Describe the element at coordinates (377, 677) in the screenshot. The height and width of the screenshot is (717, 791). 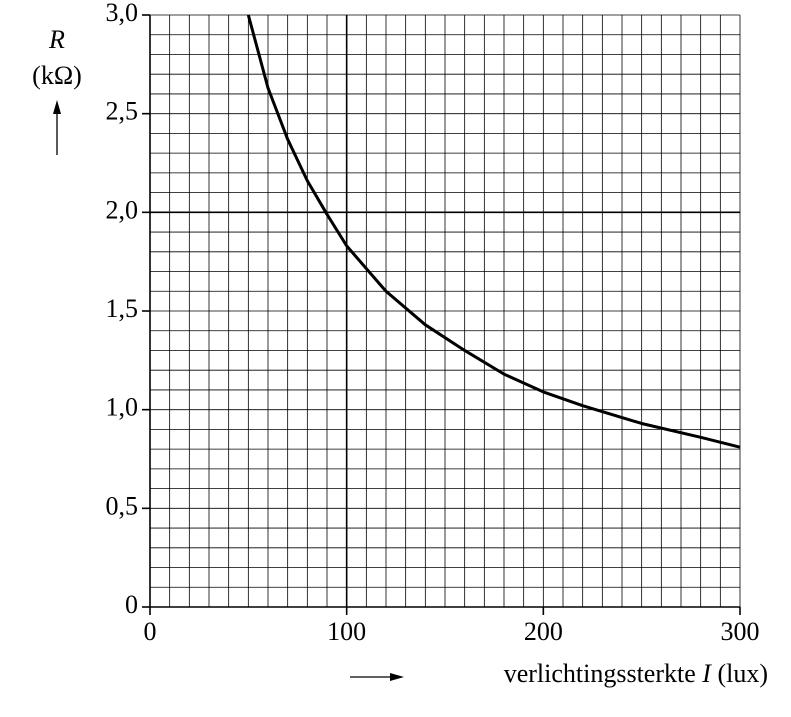
I see `x-arrow` at that location.